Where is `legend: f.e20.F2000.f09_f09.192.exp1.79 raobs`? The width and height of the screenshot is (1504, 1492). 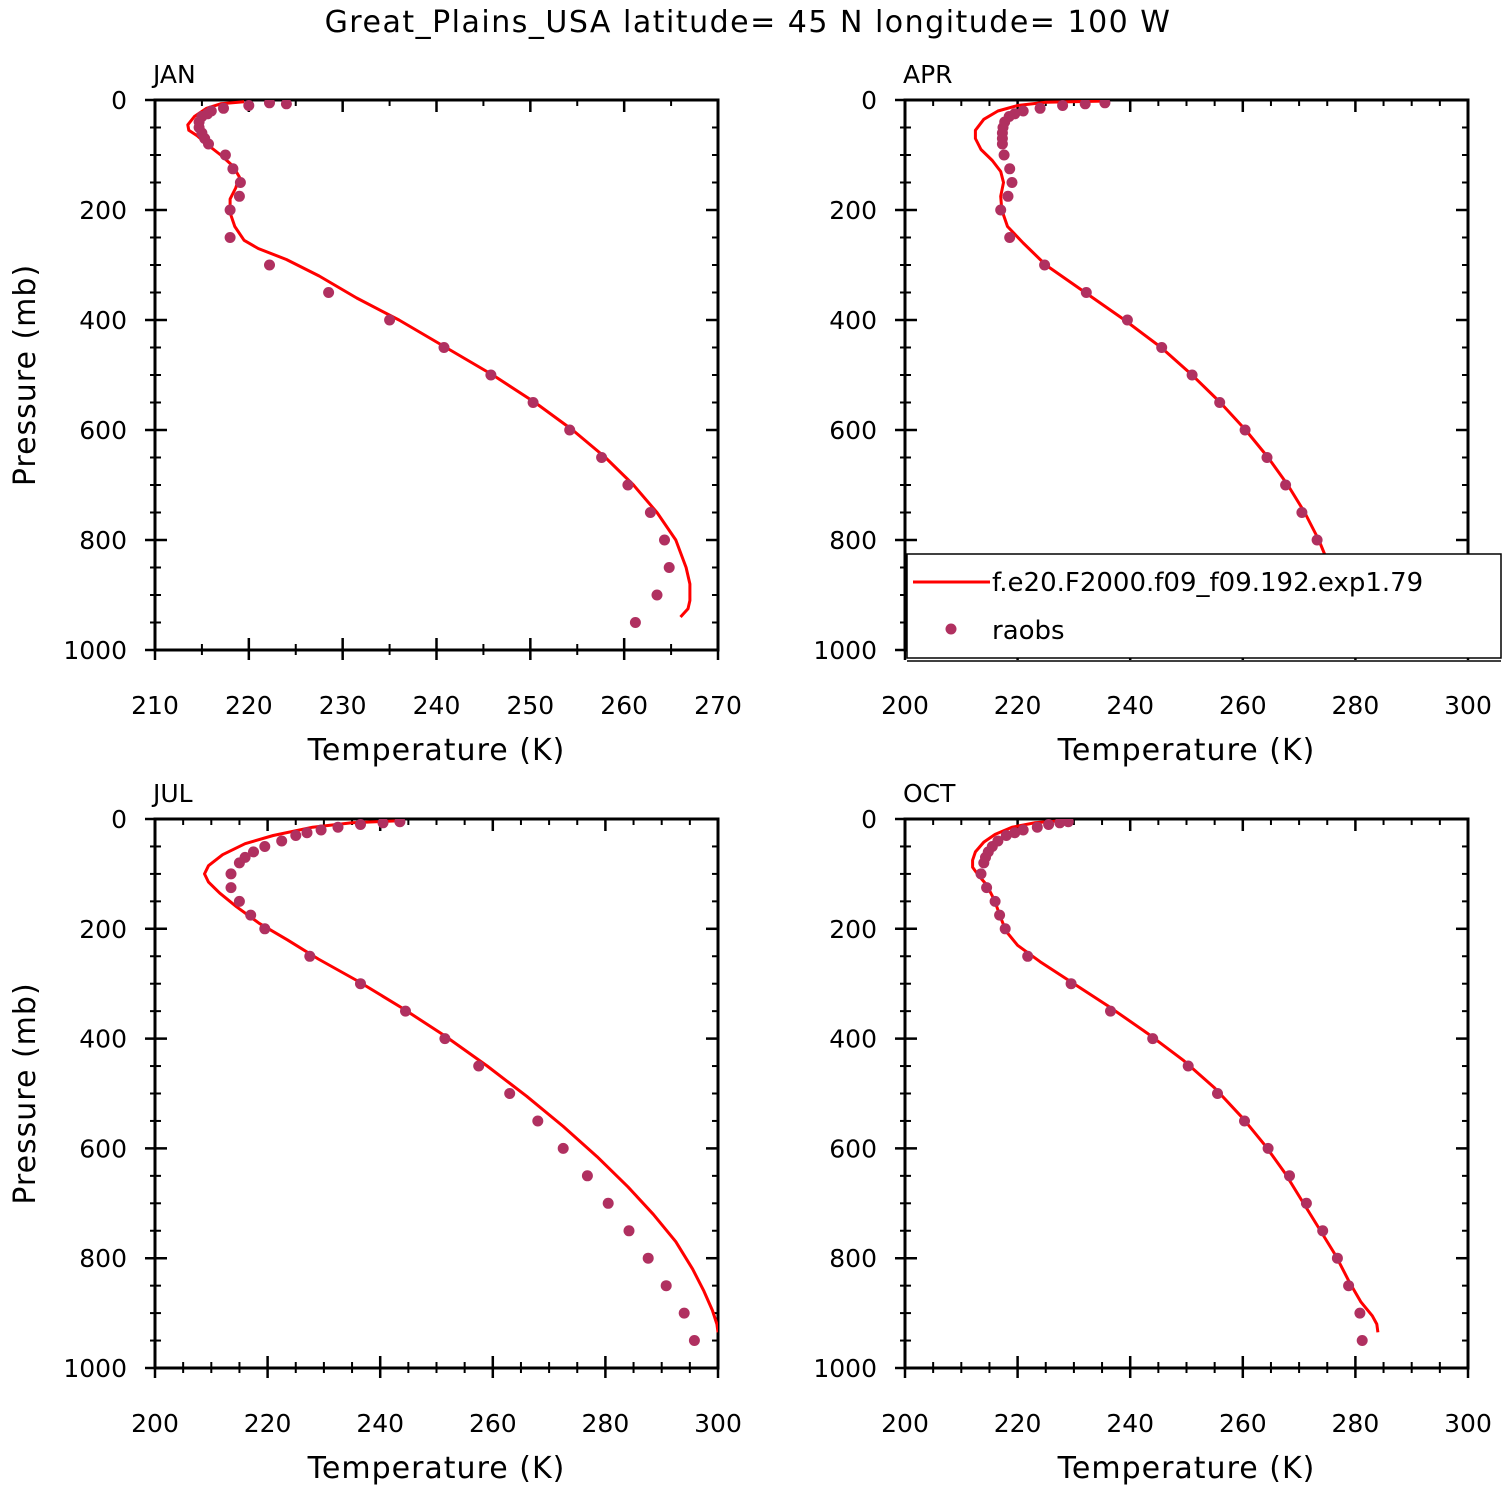 legend: f.e20.F2000.f09_f09.192.exp1.79 raobs is located at coordinates (1204, 607).